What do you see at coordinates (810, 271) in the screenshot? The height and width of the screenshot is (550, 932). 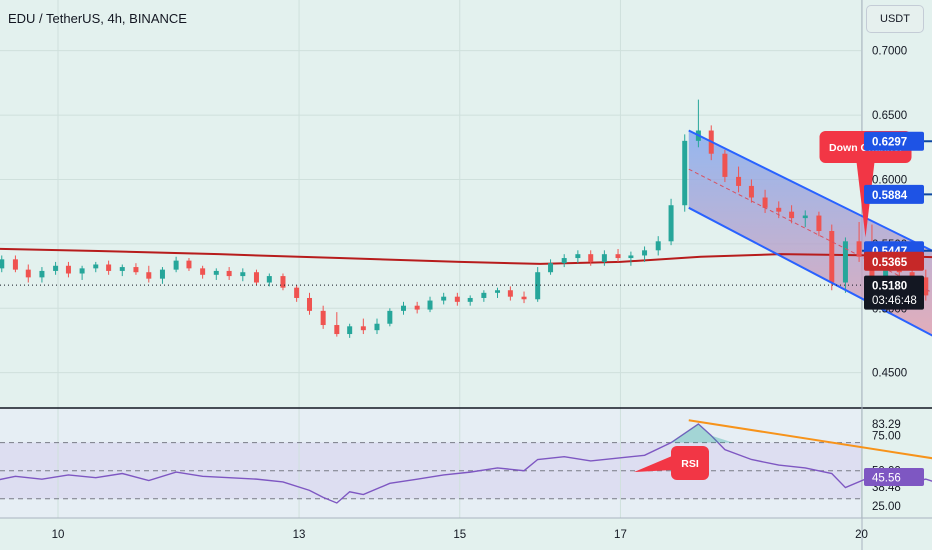 I see `channel-lower-line` at bounding box center [810, 271].